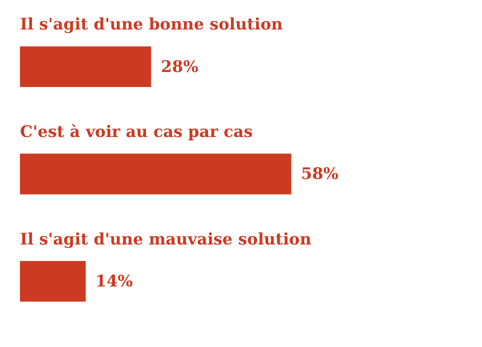 The image size is (482, 347). I want to click on data-label: 14%, so click(114, 280).